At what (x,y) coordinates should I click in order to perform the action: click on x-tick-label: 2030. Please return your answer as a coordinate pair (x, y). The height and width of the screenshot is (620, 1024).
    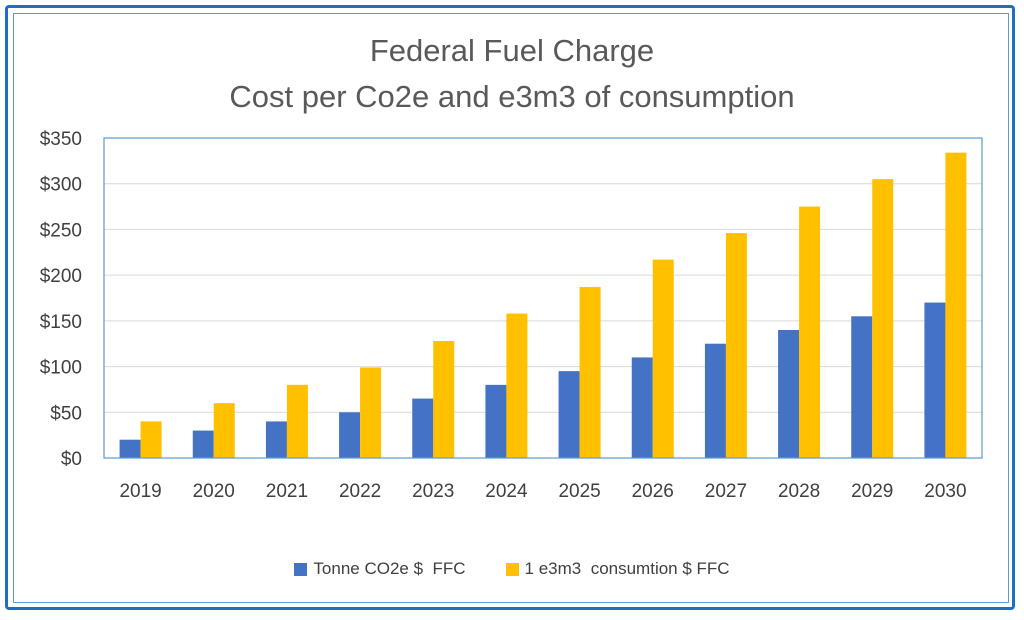
    Looking at the image, I should click on (945, 491).